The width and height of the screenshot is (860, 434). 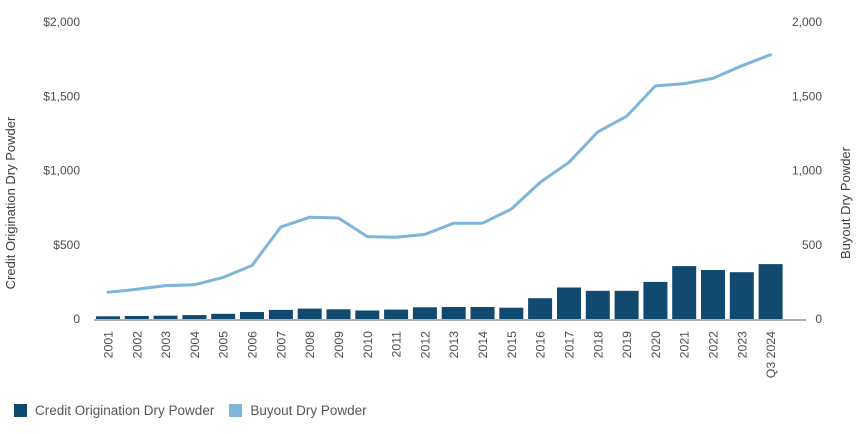 What do you see at coordinates (76, 319) in the screenshot?
I see `left-axis-tick-0: 0` at bounding box center [76, 319].